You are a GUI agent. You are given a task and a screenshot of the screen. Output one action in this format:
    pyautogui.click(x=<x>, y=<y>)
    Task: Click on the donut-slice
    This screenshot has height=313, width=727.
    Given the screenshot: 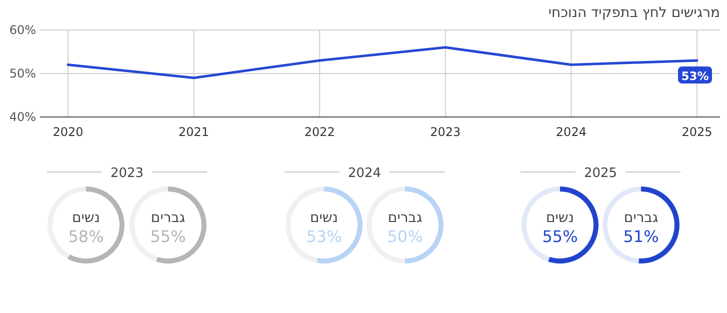 What is the action you would take?
    pyautogui.click(x=95, y=225)
    